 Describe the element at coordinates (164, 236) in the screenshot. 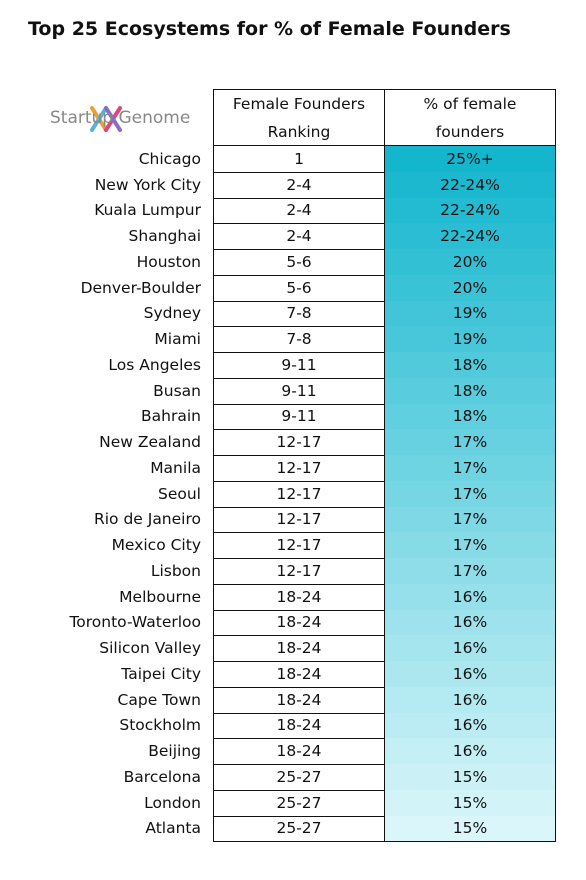

I see `row-label: Shanghai` at that location.